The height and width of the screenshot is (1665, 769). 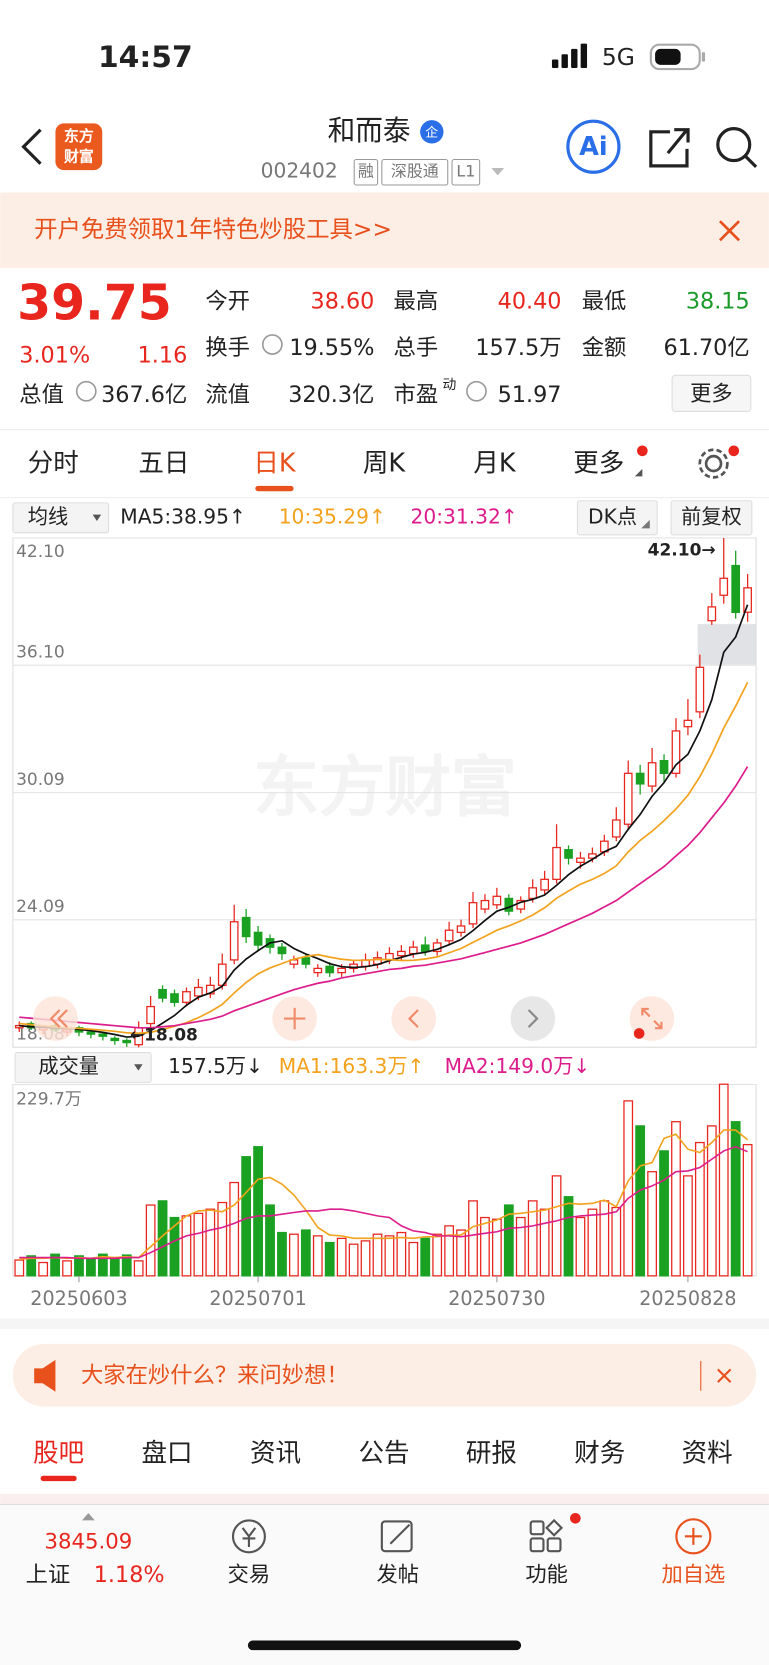 What do you see at coordinates (68, 1066) in the screenshot?
I see `volume-title: 成交量` at bounding box center [68, 1066].